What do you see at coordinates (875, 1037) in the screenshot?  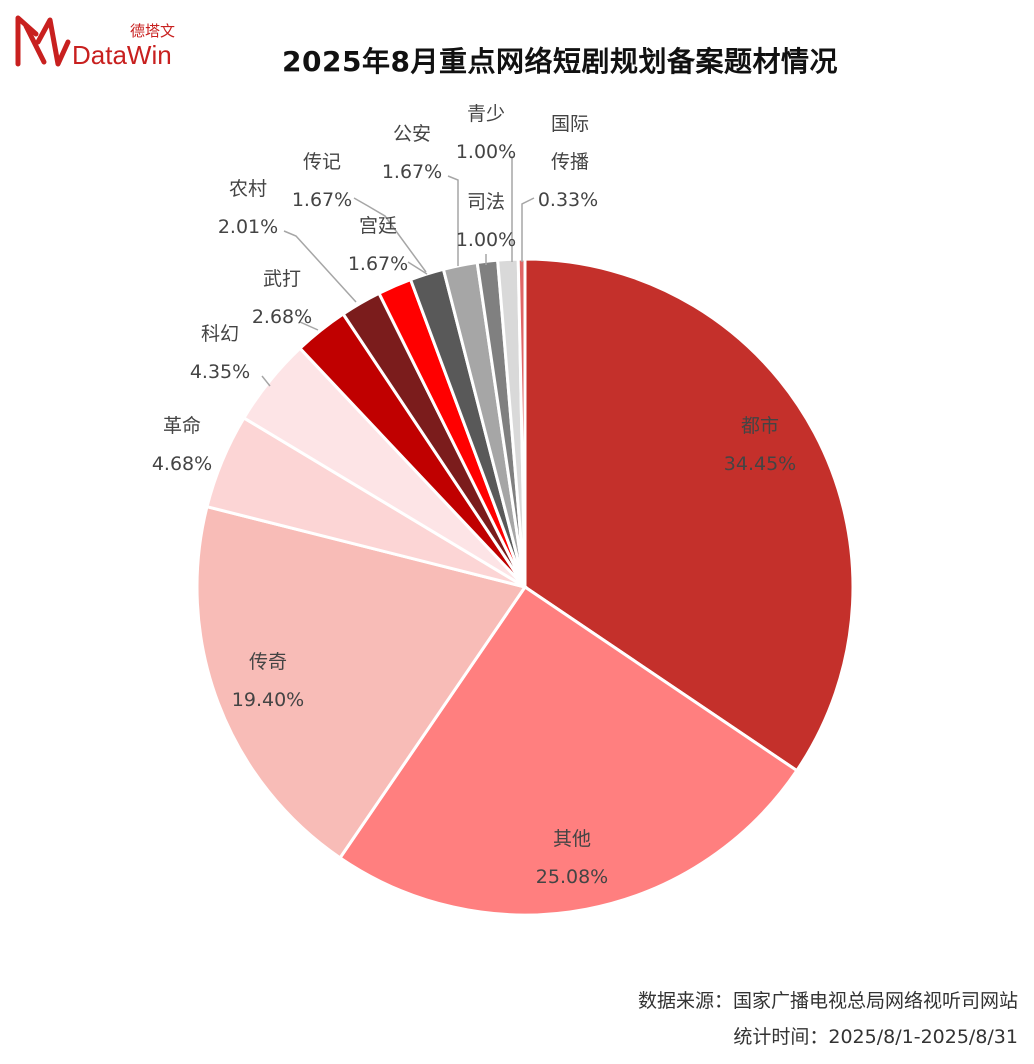 I see `time-range-note: 统计时间：2025/8/1-2025/8/31` at bounding box center [875, 1037].